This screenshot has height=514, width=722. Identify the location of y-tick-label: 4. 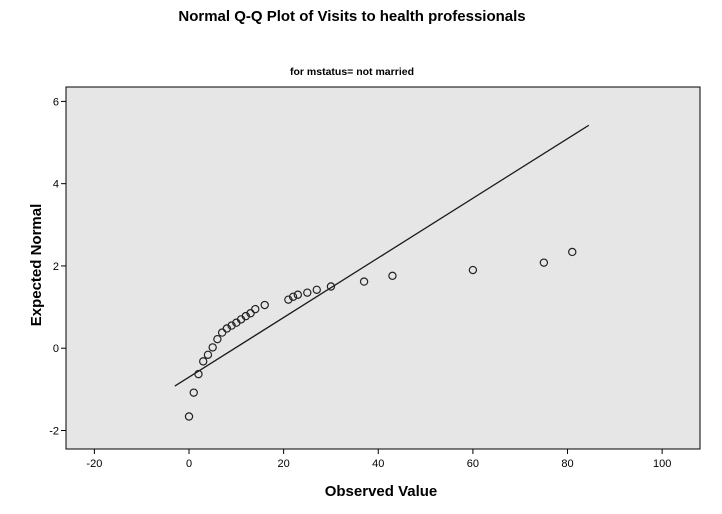
(56, 185).